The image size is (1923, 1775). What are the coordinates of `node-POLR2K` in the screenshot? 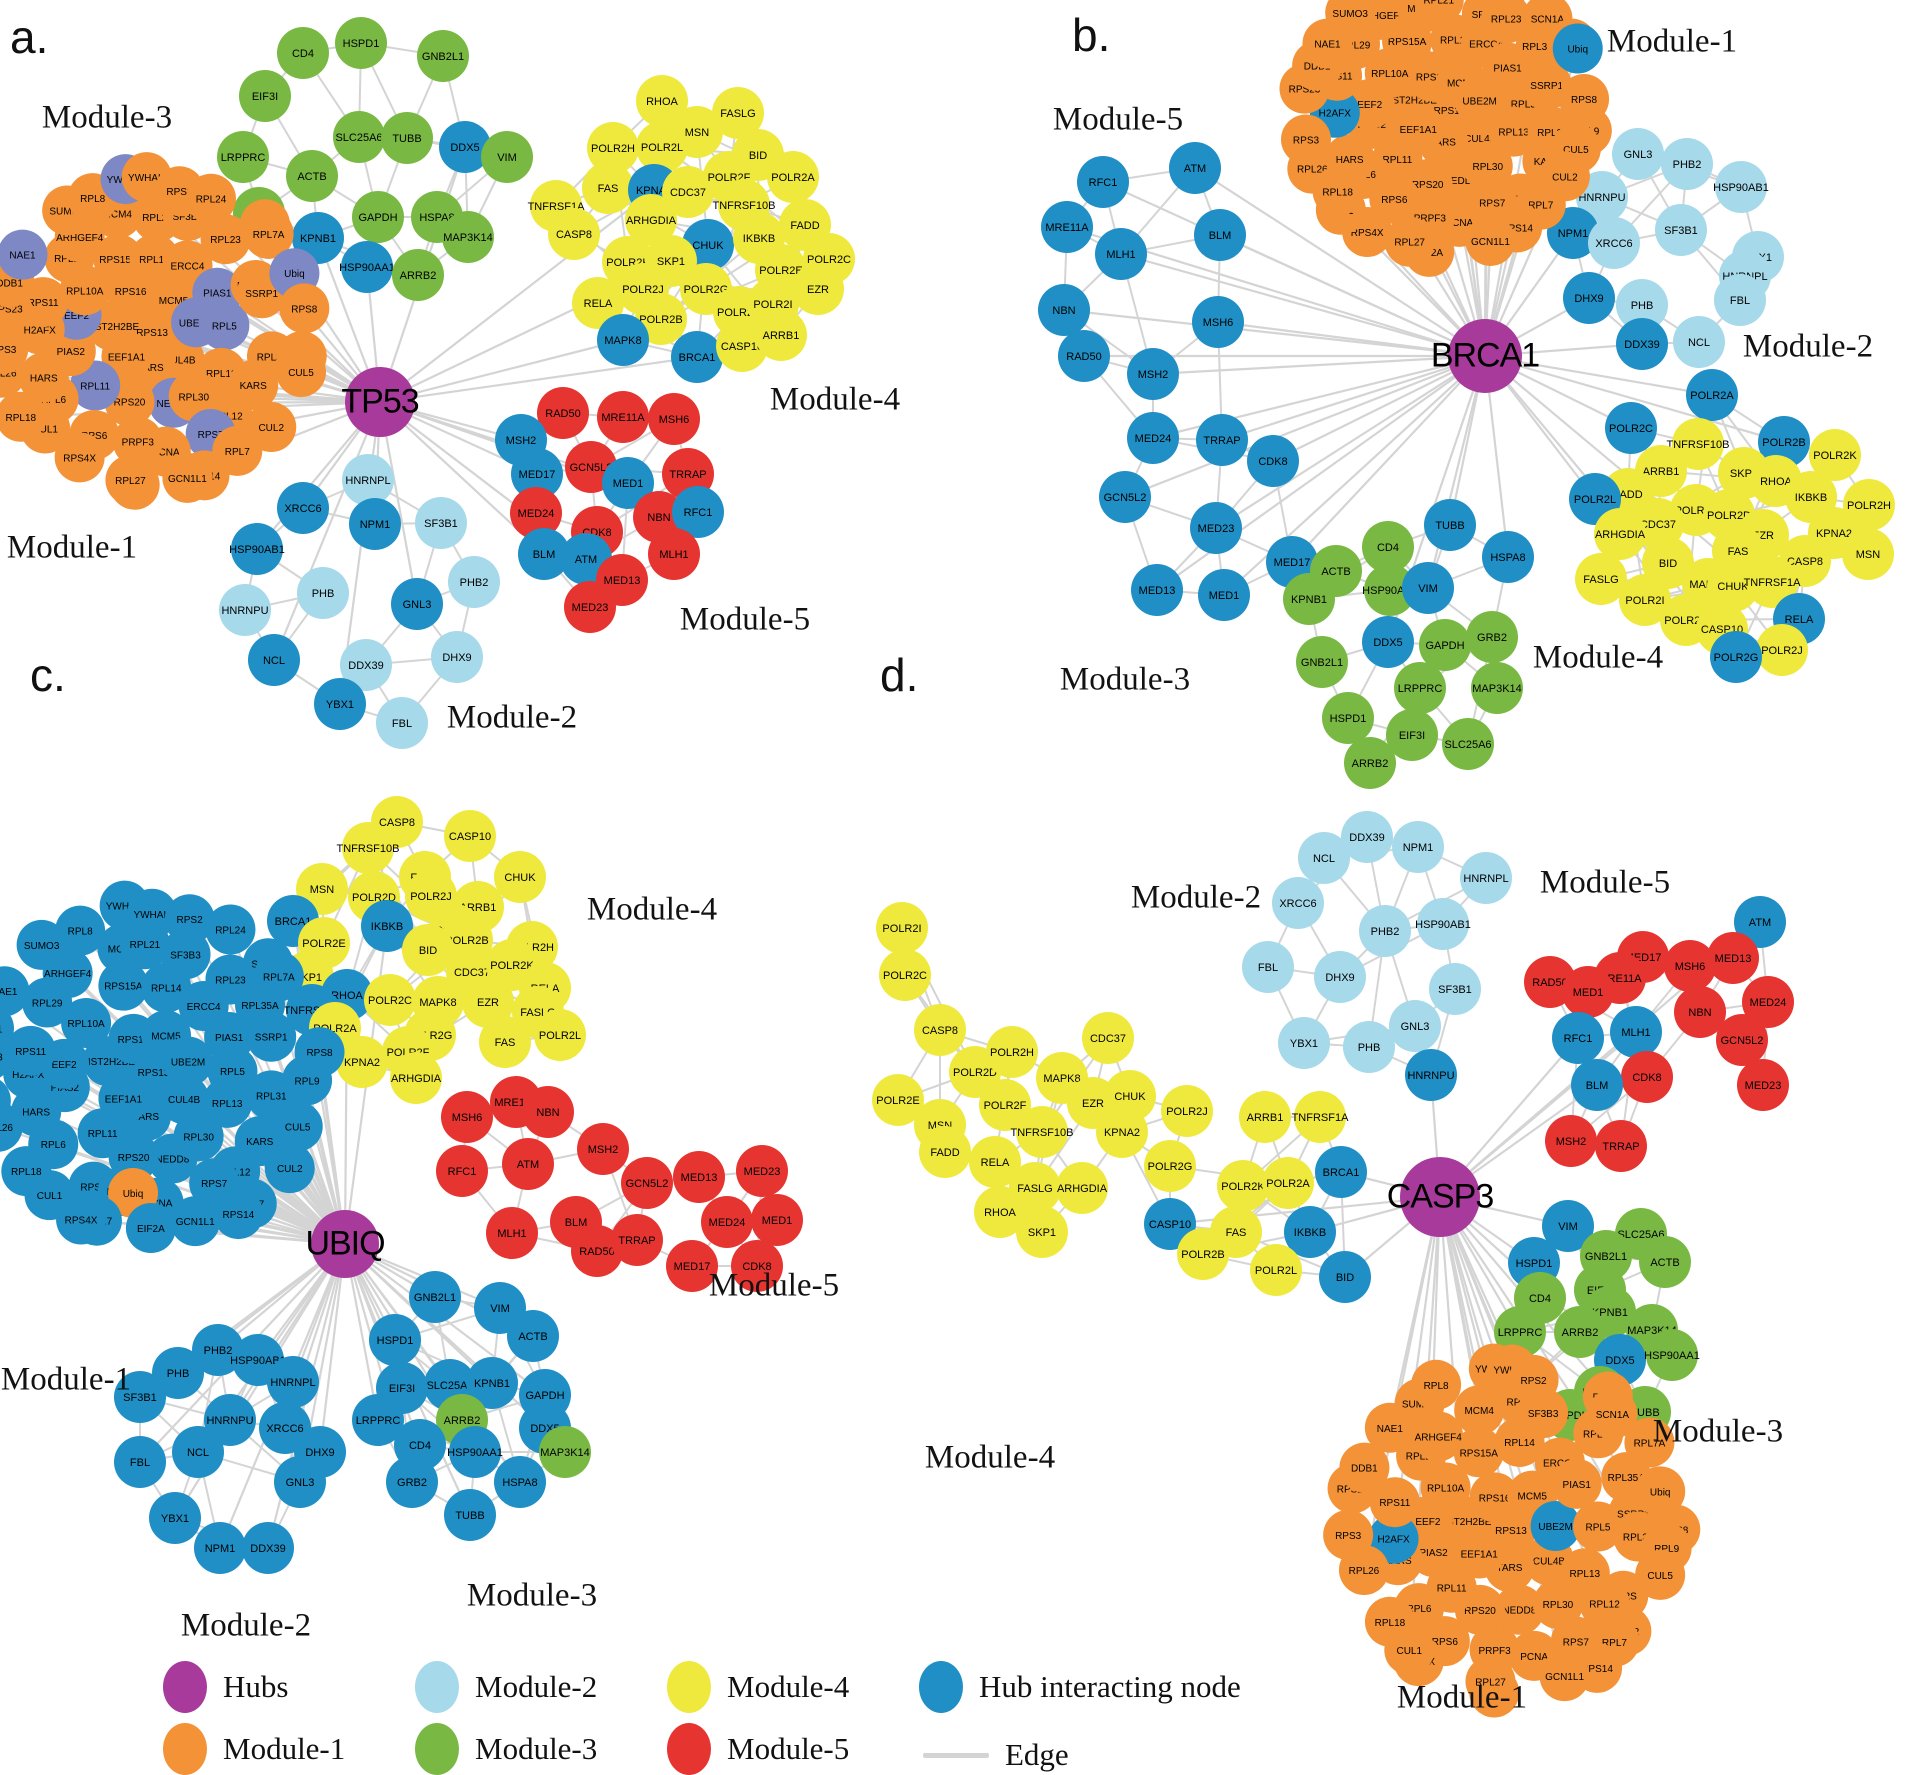 It's located at (1243, 1186).